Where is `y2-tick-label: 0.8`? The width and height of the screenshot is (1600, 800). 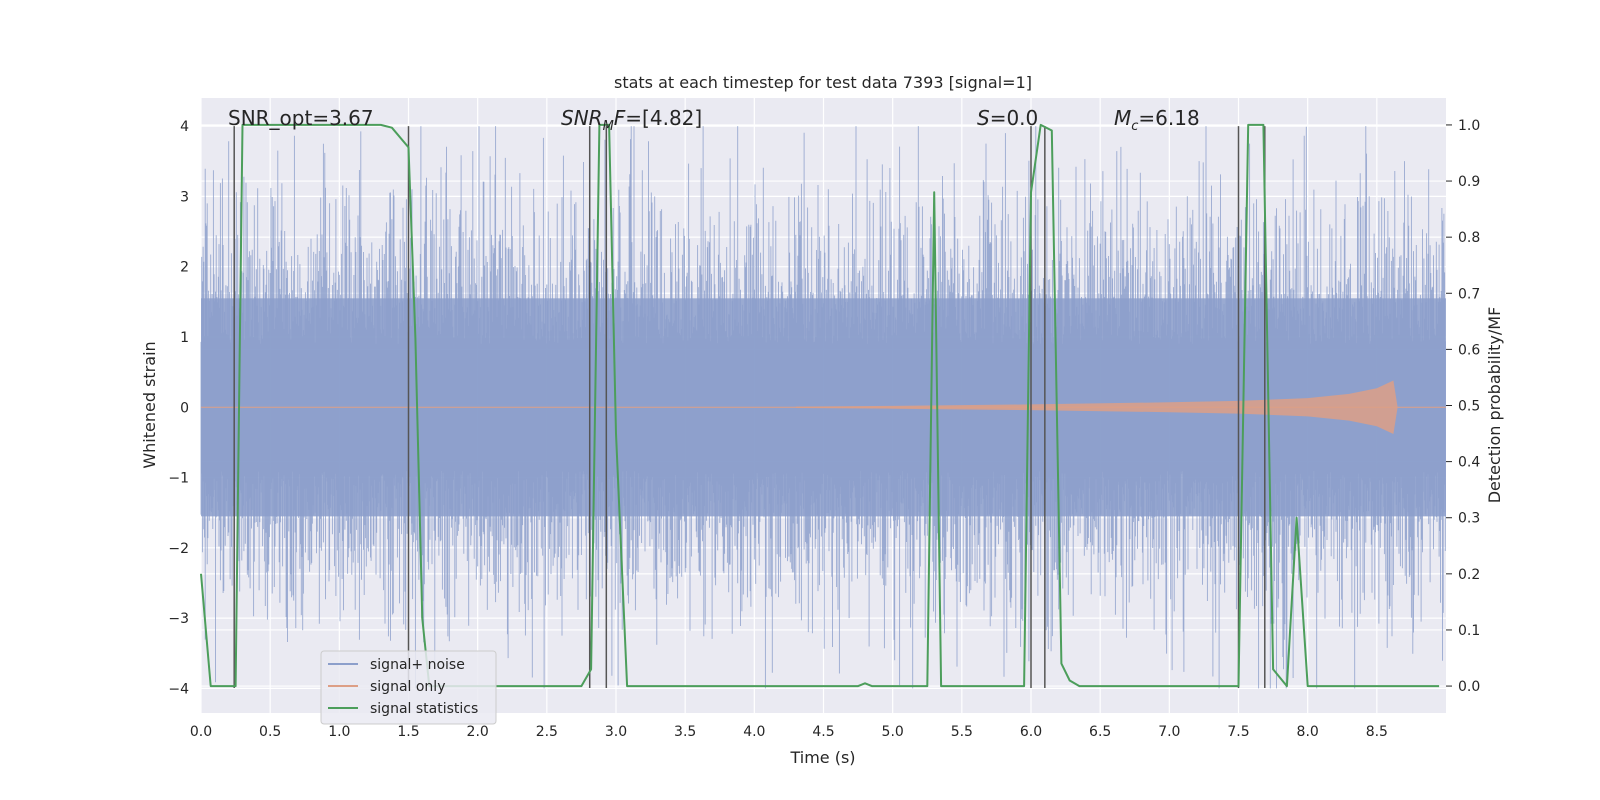
y2-tick-label: 0.8 is located at coordinates (1469, 238).